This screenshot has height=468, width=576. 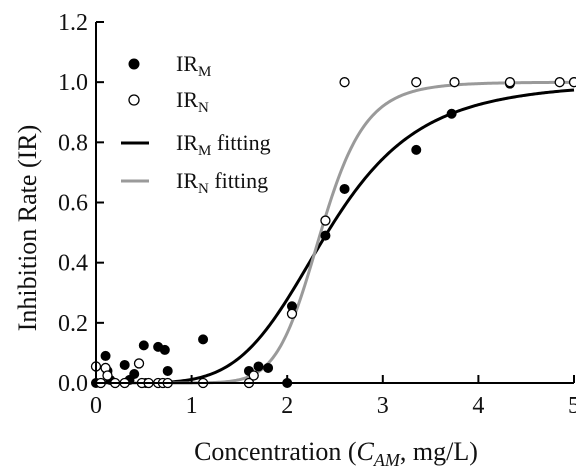 I want to click on y-tick-label: 1.2, so click(x=73, y=23).